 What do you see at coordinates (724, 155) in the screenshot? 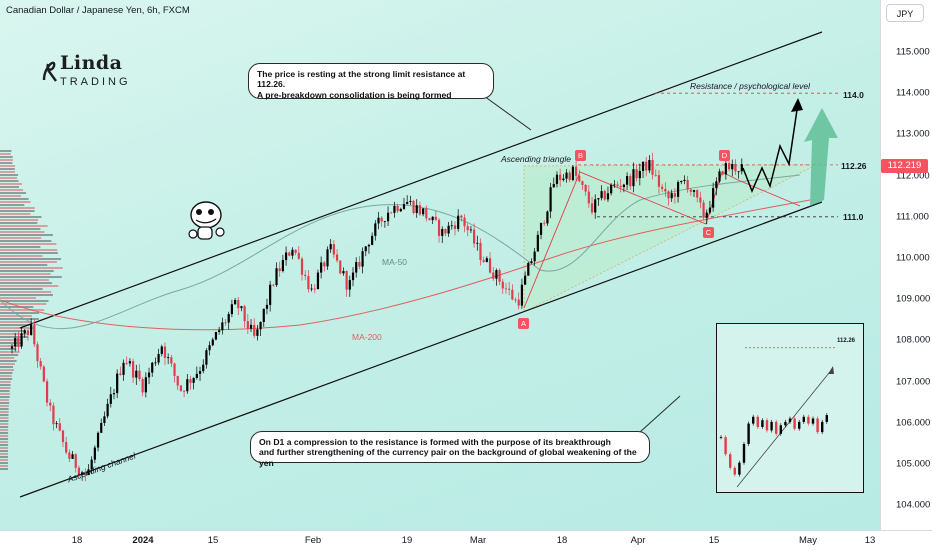
I see `point-d: D` at bounding box center [724, 155].